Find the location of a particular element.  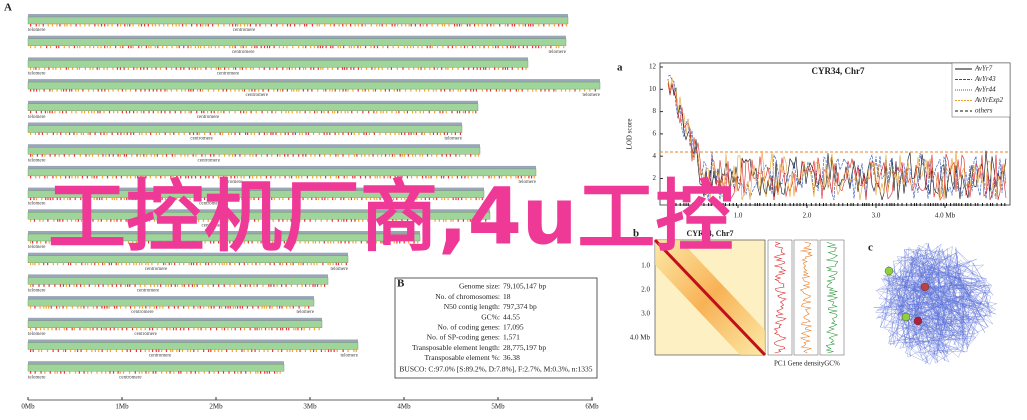

centromere-label: centromere is located at coordinates (201, 139).